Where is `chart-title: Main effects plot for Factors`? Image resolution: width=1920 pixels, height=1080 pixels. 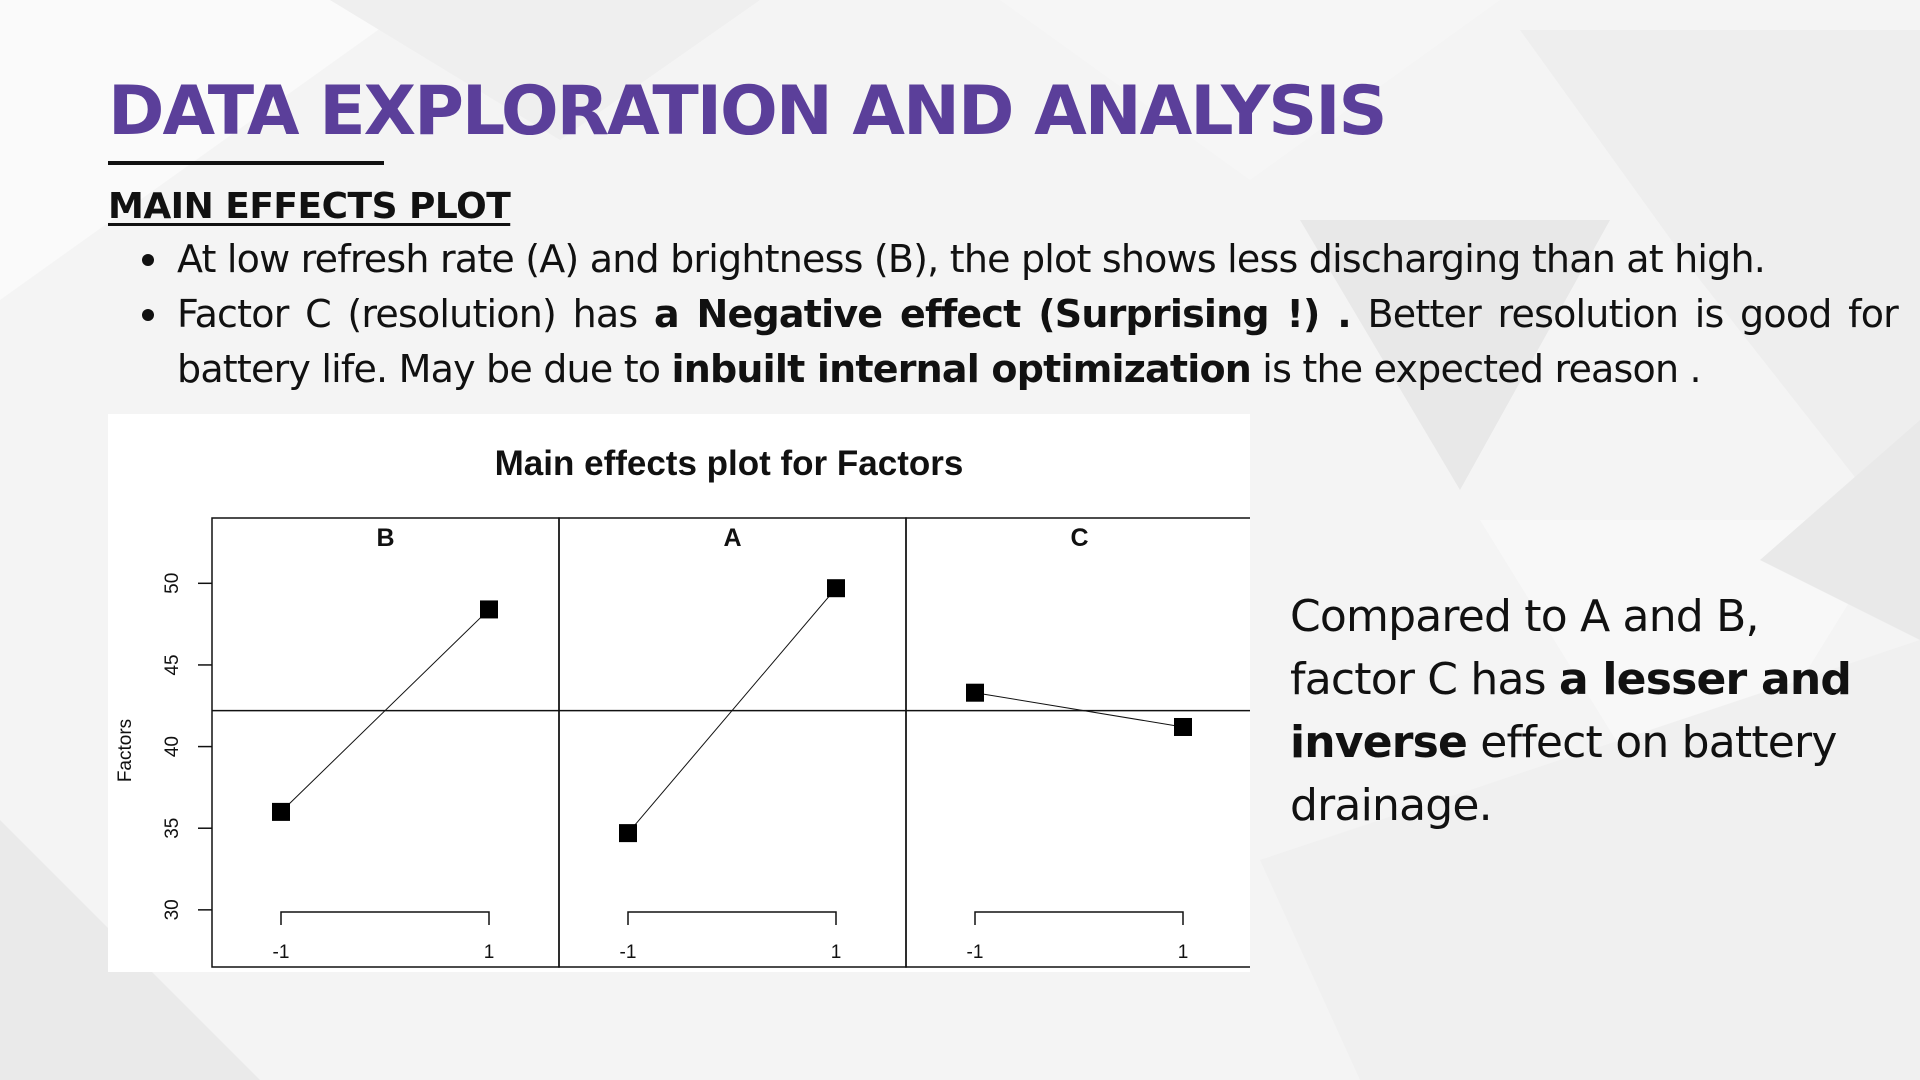 chart-title: Main effects plot for Factors is located at coordinates (729, 463).